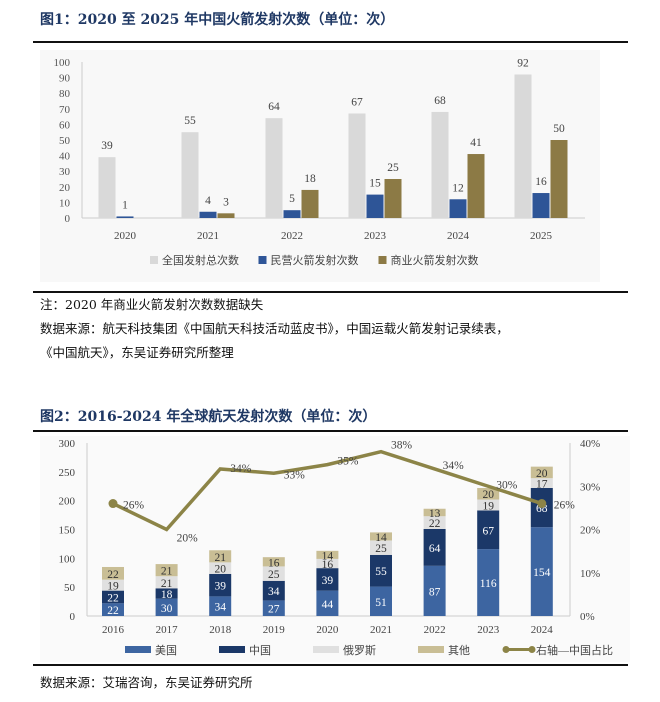 This screenshot has width=660, height=702. What do you see at coordinates (435, 630) in the screenshot?
I see `x-tick-label: 2022` at bounding box center [435, 630].